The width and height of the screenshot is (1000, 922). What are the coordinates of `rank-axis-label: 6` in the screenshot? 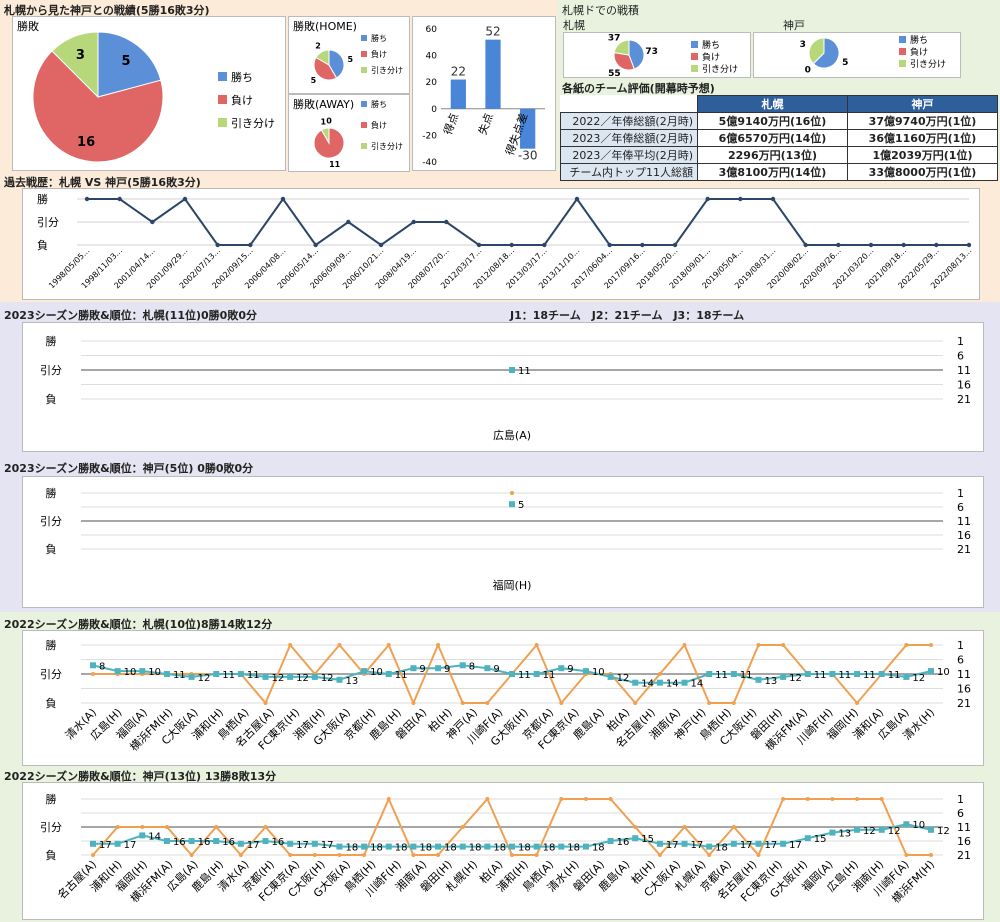 It's located at (960, 356).